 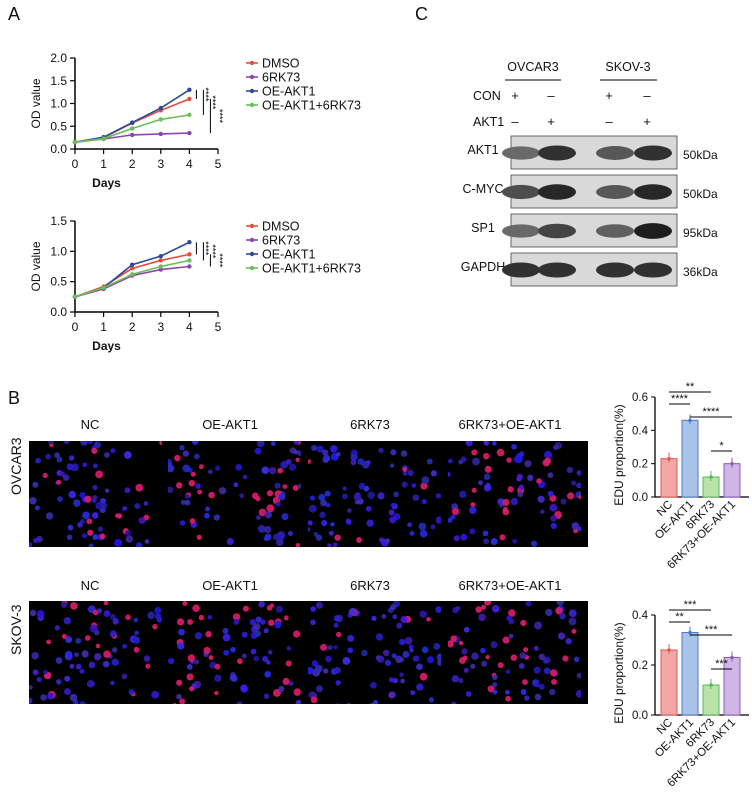 What do you see at coordinates (252, 63) in the screenshot?
I see `legend-marker` at bounding box center [252, 63].